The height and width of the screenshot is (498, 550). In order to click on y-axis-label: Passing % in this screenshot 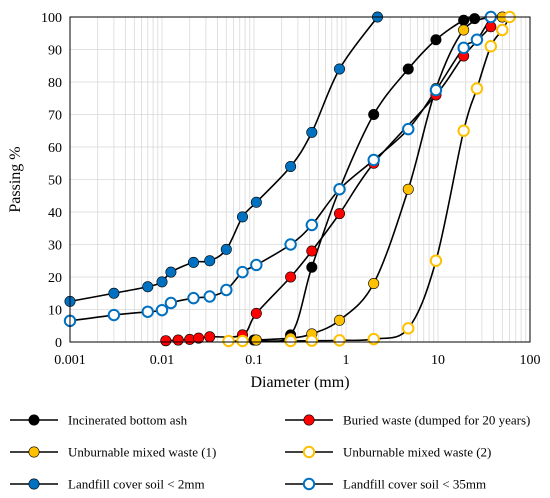, I will do `click(15, 179)`.